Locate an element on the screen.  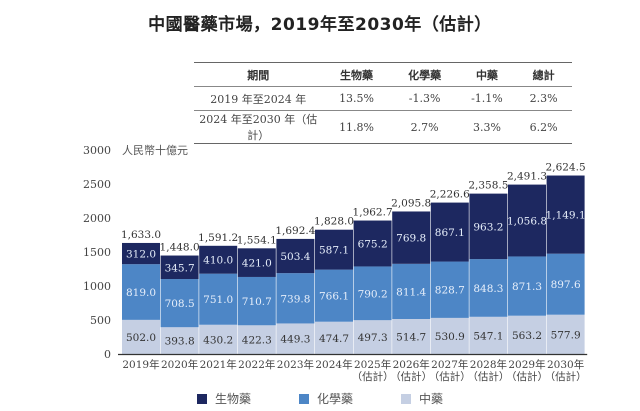
bar-value-label: 503.4 is located at coordinates (295, 257).